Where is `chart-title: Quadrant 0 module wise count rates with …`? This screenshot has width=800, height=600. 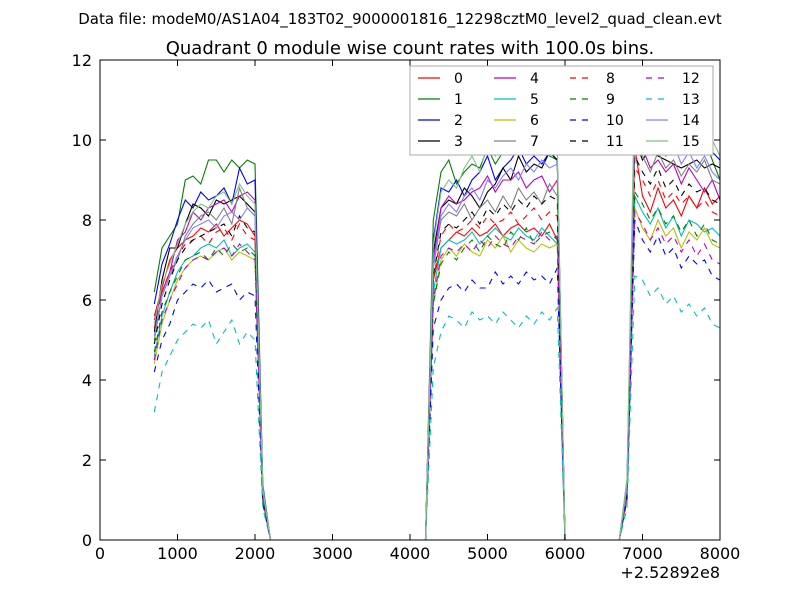
chart-title: Quadrant 0 module wise count rates with … is located at coordinates (410, 48).